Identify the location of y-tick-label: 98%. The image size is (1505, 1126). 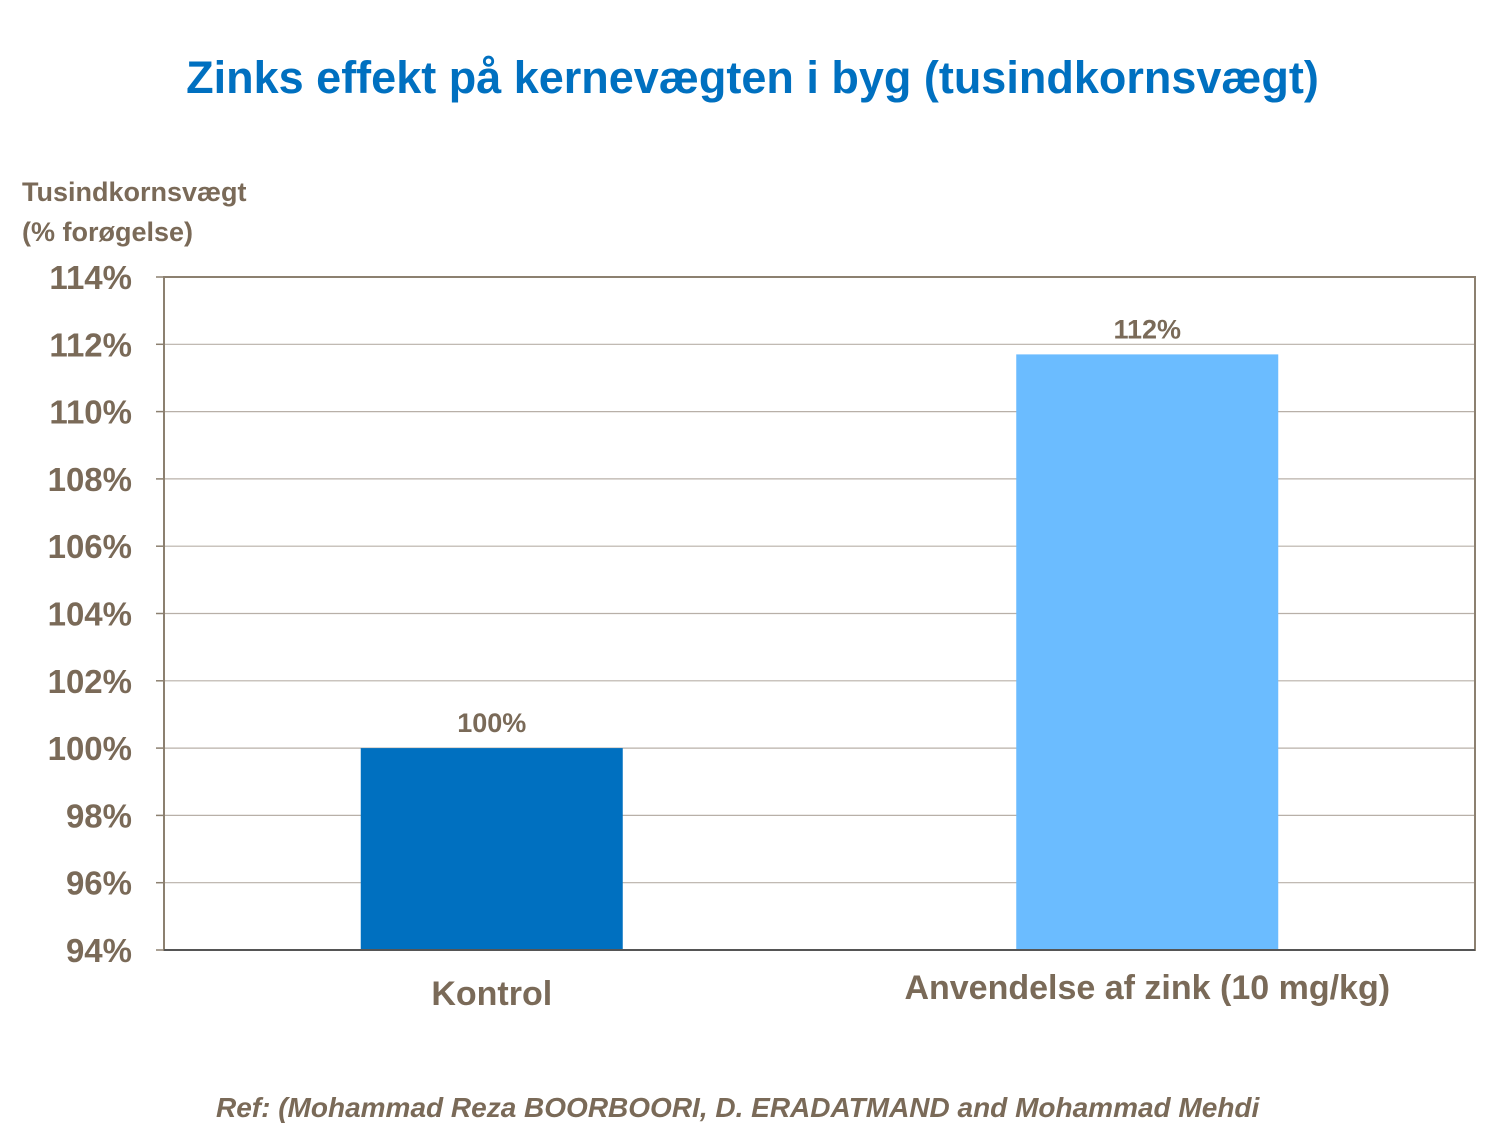
(99, 815).